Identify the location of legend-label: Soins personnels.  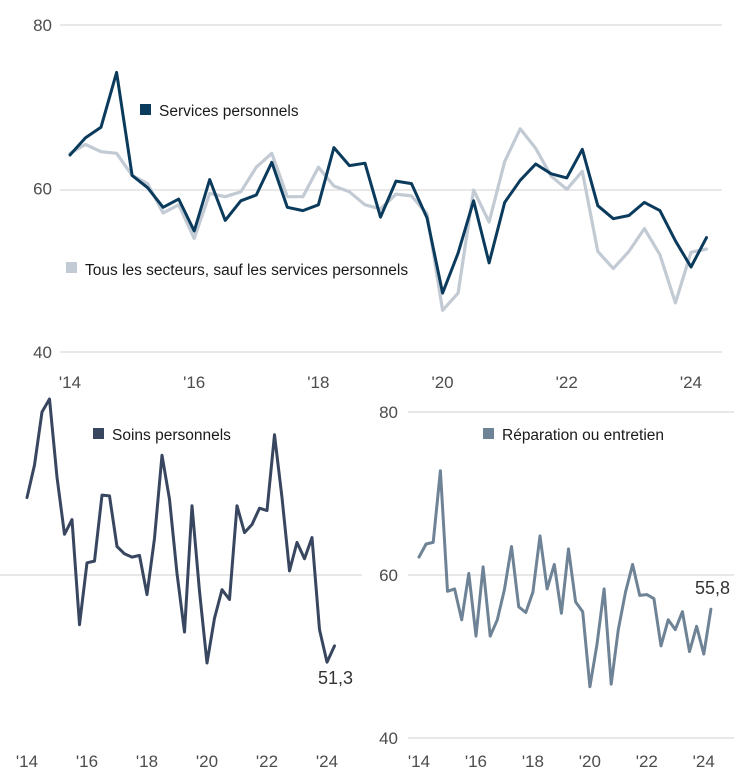
(171, 435).